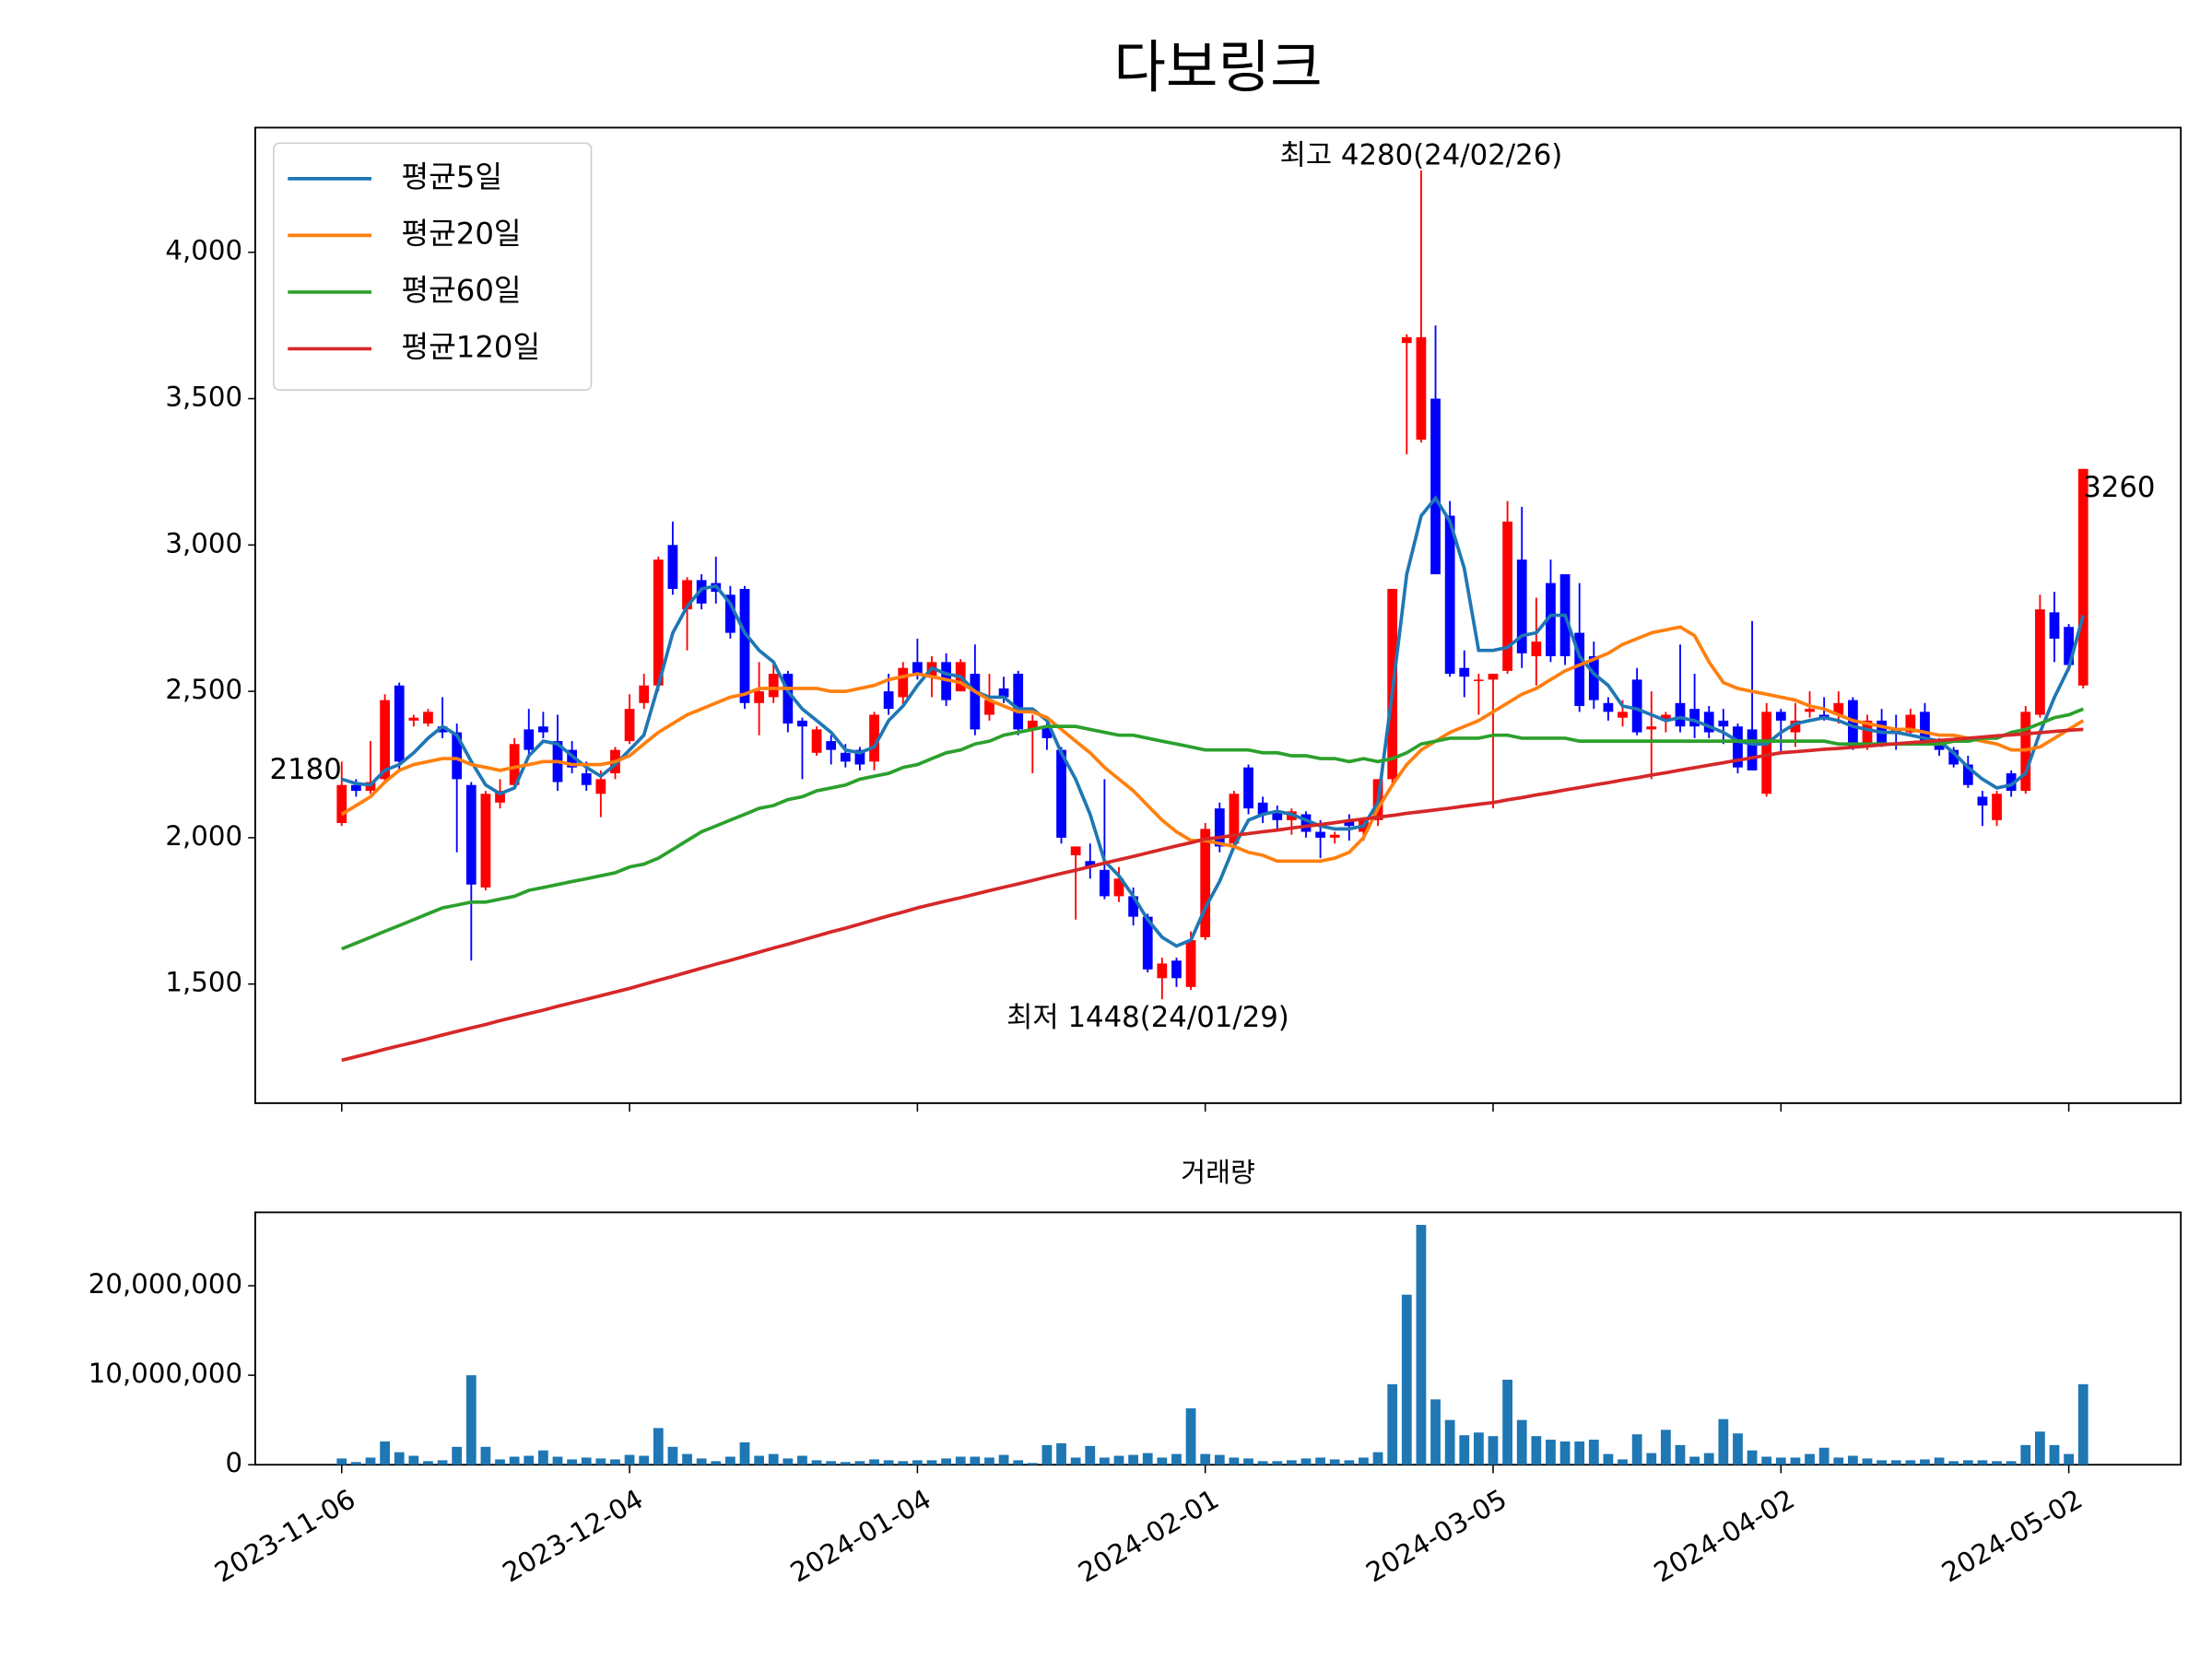 The width and height of the screenshot is (2212, 1659). What do you see at coordinates (203, 397) in the screenshot?
I see `y-tick-label: 3,500` at bounding box center [203, 397].